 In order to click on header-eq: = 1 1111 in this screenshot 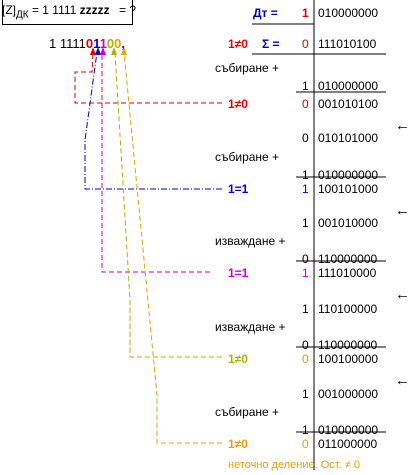, I will do `click(54, 10)`.